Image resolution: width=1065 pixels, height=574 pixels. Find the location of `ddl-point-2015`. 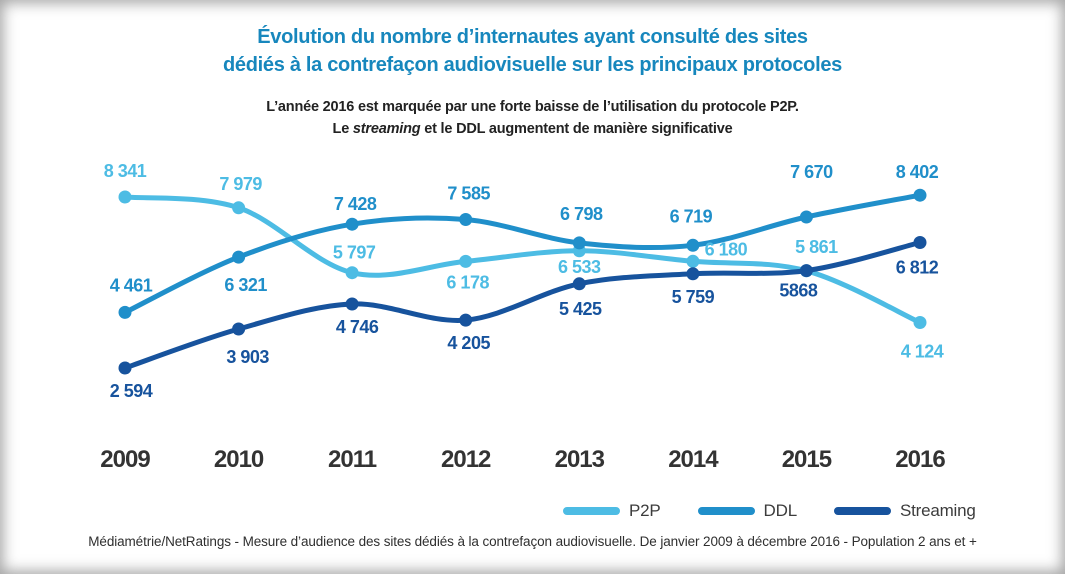

ddl-point-2015 is located at coordinates (806, 217).